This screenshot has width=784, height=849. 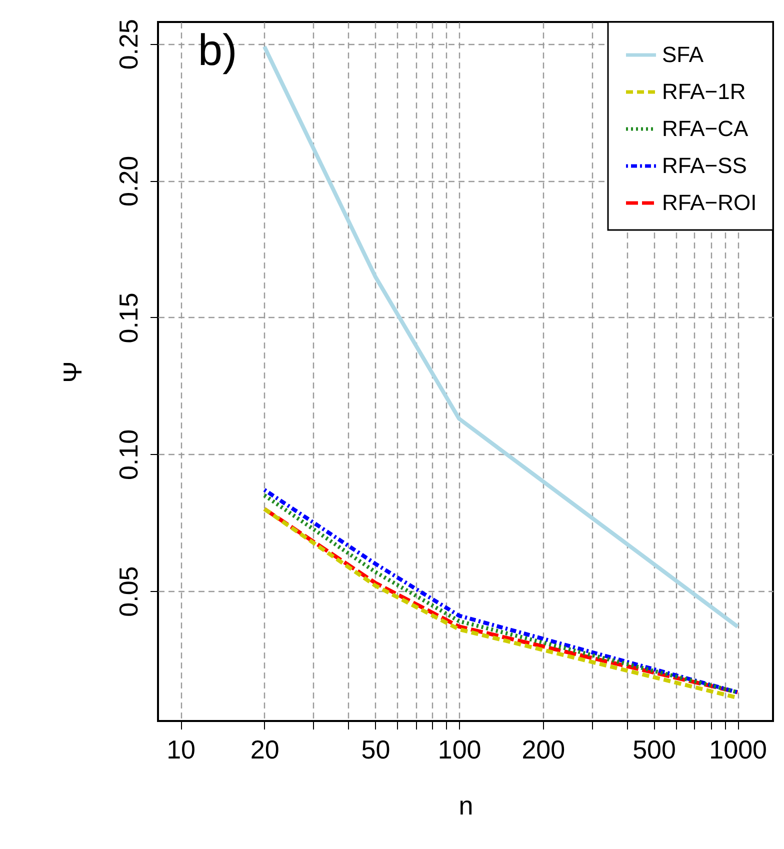 I want to click on legend-label: RFA−SS, so click(x=704, y=165).